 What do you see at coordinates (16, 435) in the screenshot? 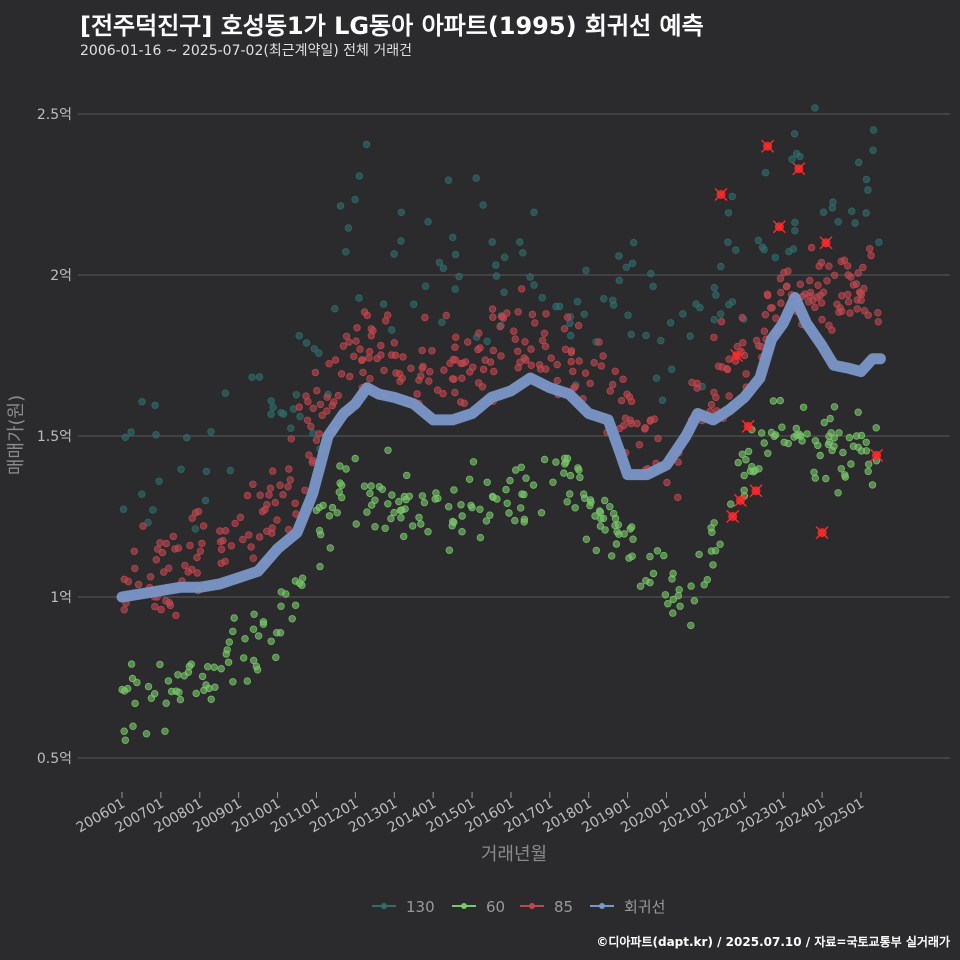
I see `y-axis-title: 매매가(원)` at bounding box center [16, 435].